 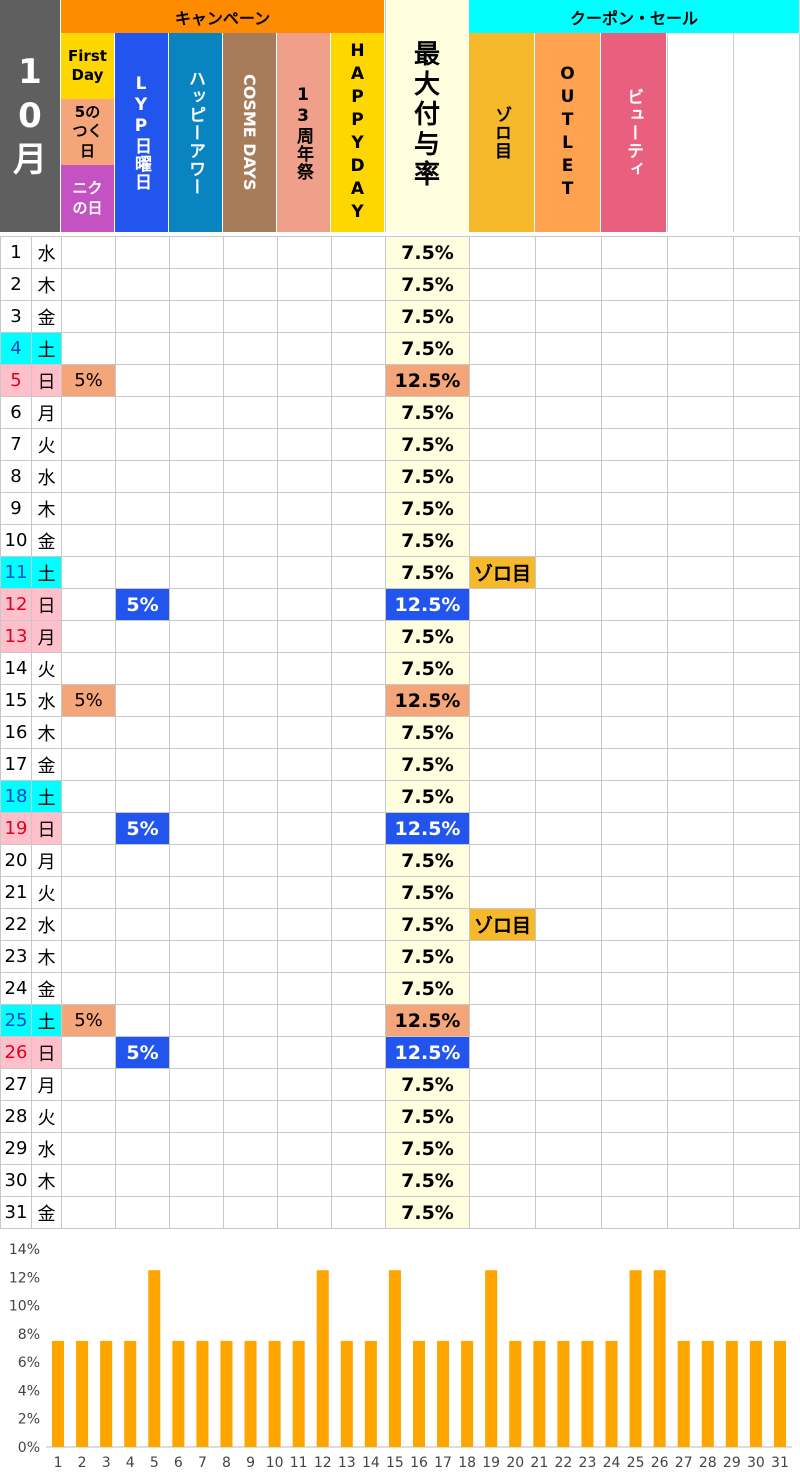 I want to click on x-tick-label: 9, so click(x=250, y=1463).